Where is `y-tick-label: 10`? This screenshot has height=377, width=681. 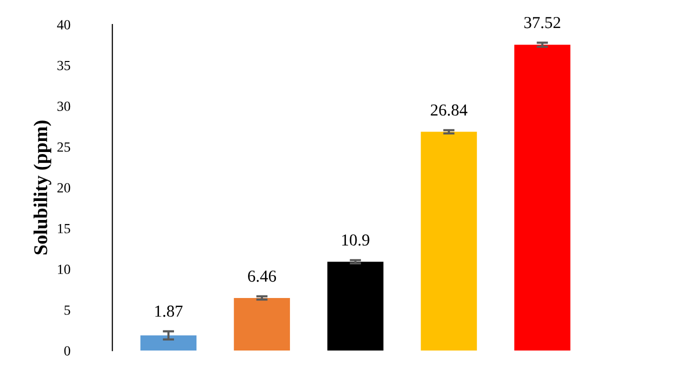
y-tick-label: 10 is located at coordinates (64, 269).